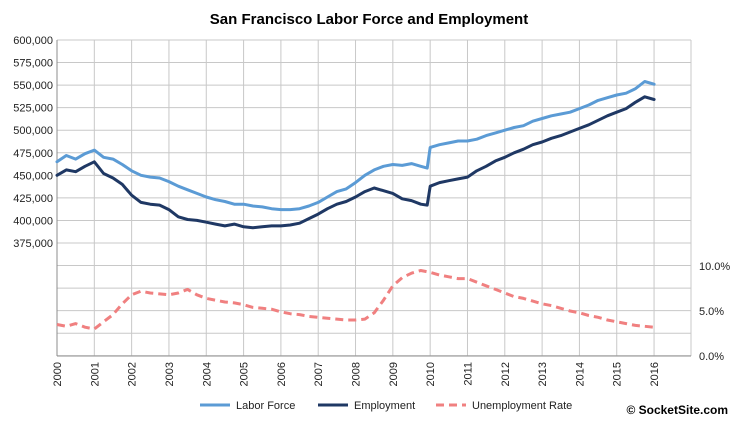 Image resolution: width=738 pixels, height=425 pixels. Describe the element at coordinates (33, 64) in the screenshot. I see `y-left-tick-label: 575,000` at that location.